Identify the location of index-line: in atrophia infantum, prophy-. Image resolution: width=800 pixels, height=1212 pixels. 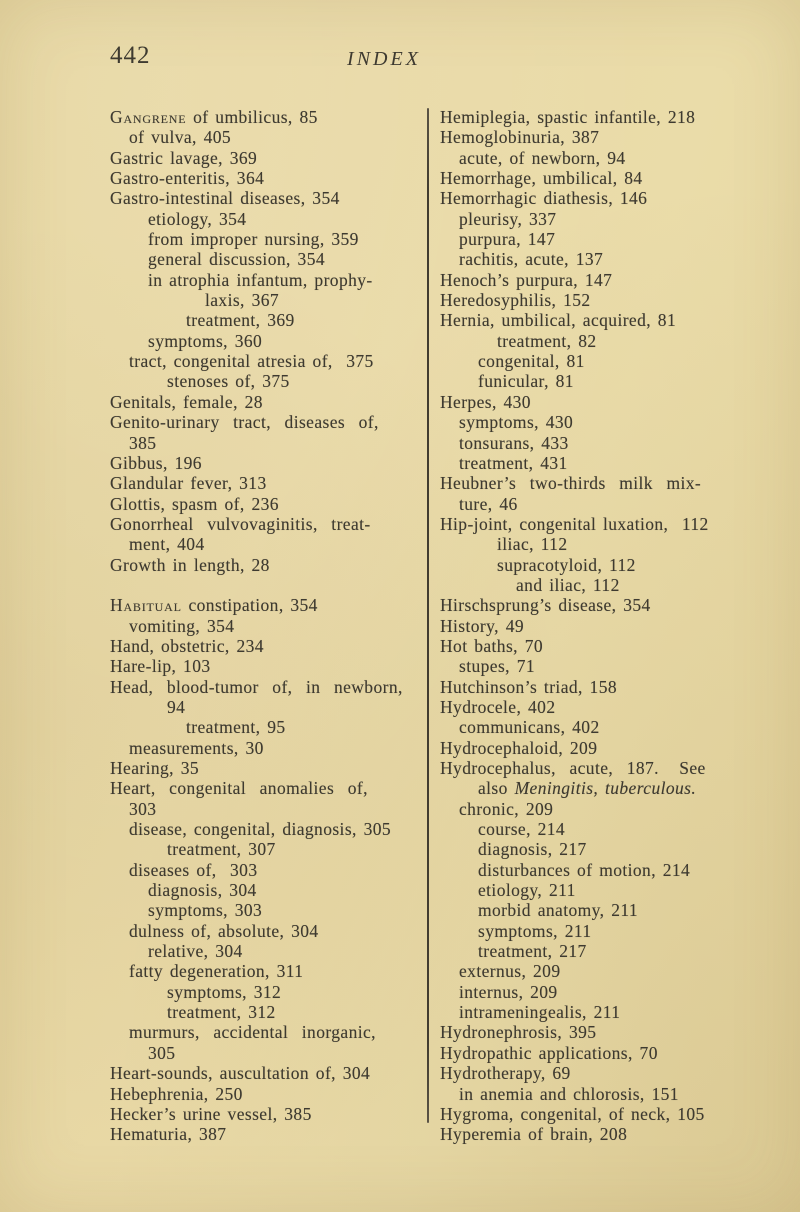
(267, 280).